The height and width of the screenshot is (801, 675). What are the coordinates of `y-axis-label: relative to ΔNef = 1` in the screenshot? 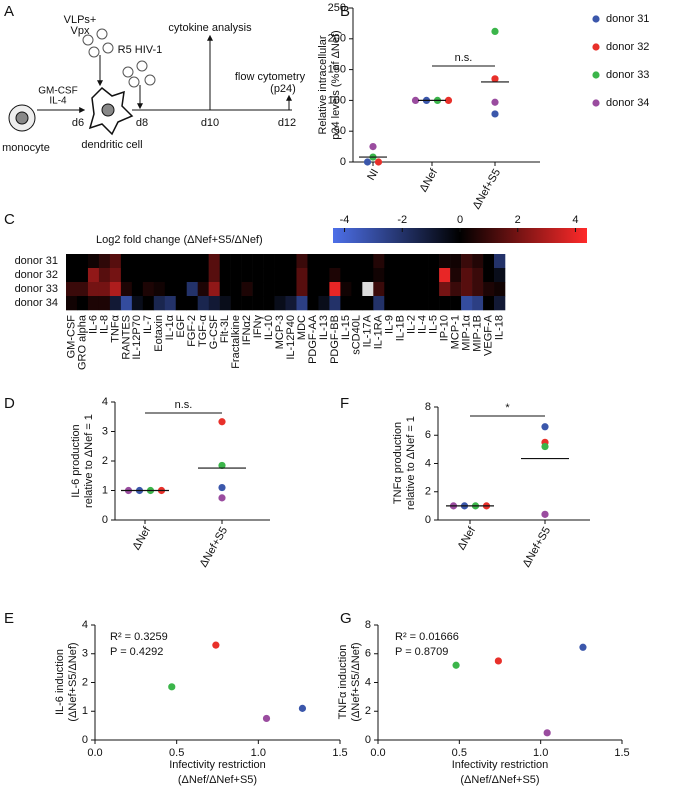 It's located at (89, 461).